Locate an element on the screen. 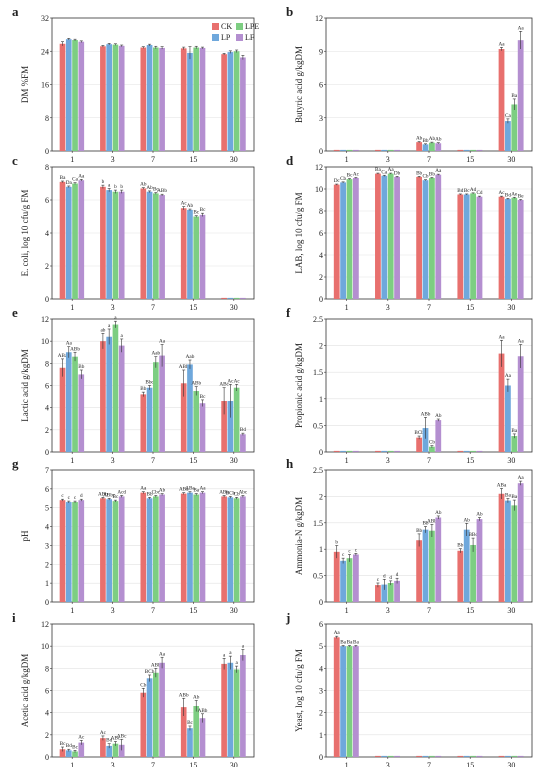 Image resolution: width=550 pixels, height=767 pixels. y-tick-label: 6 is located at coordinates (47, 386).